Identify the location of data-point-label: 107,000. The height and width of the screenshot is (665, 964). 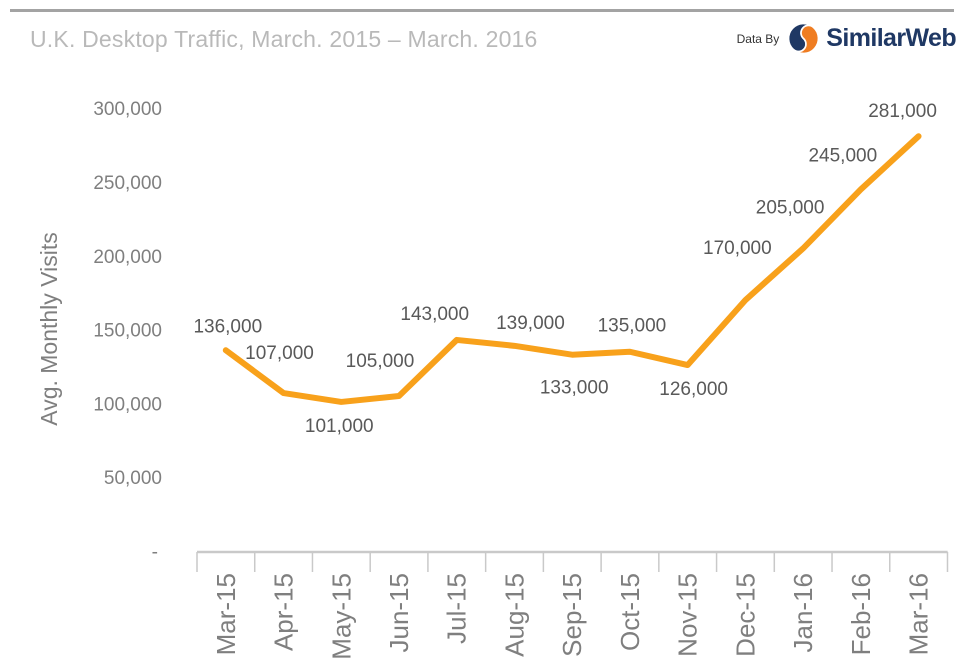
(279, 353).